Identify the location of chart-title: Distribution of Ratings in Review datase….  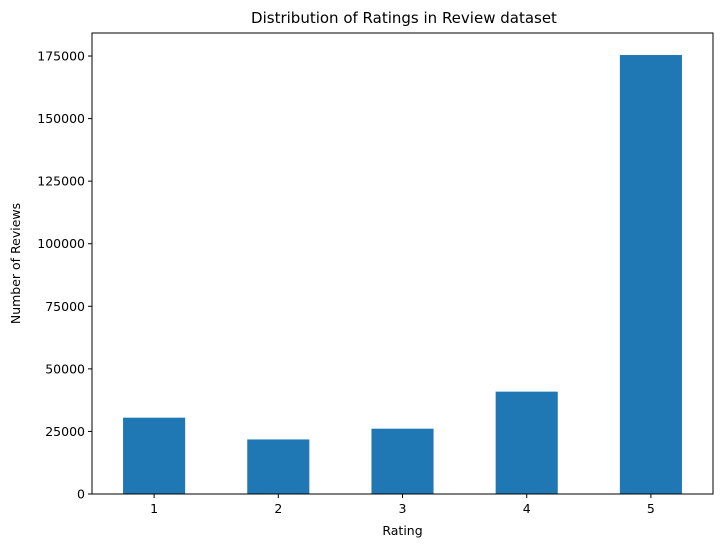
(404, 18).